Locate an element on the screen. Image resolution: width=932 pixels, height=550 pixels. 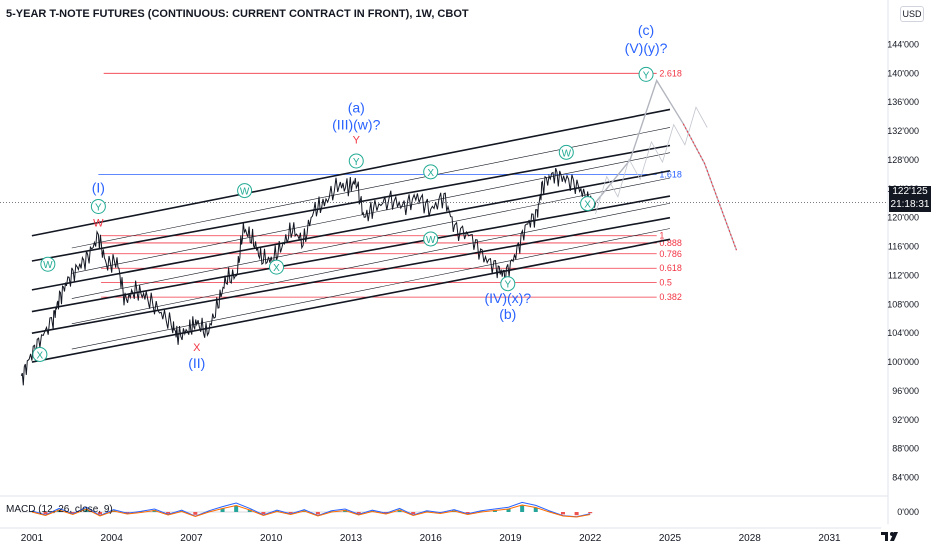
current-price-label: 122'125 is located at coordinates (910, 192).